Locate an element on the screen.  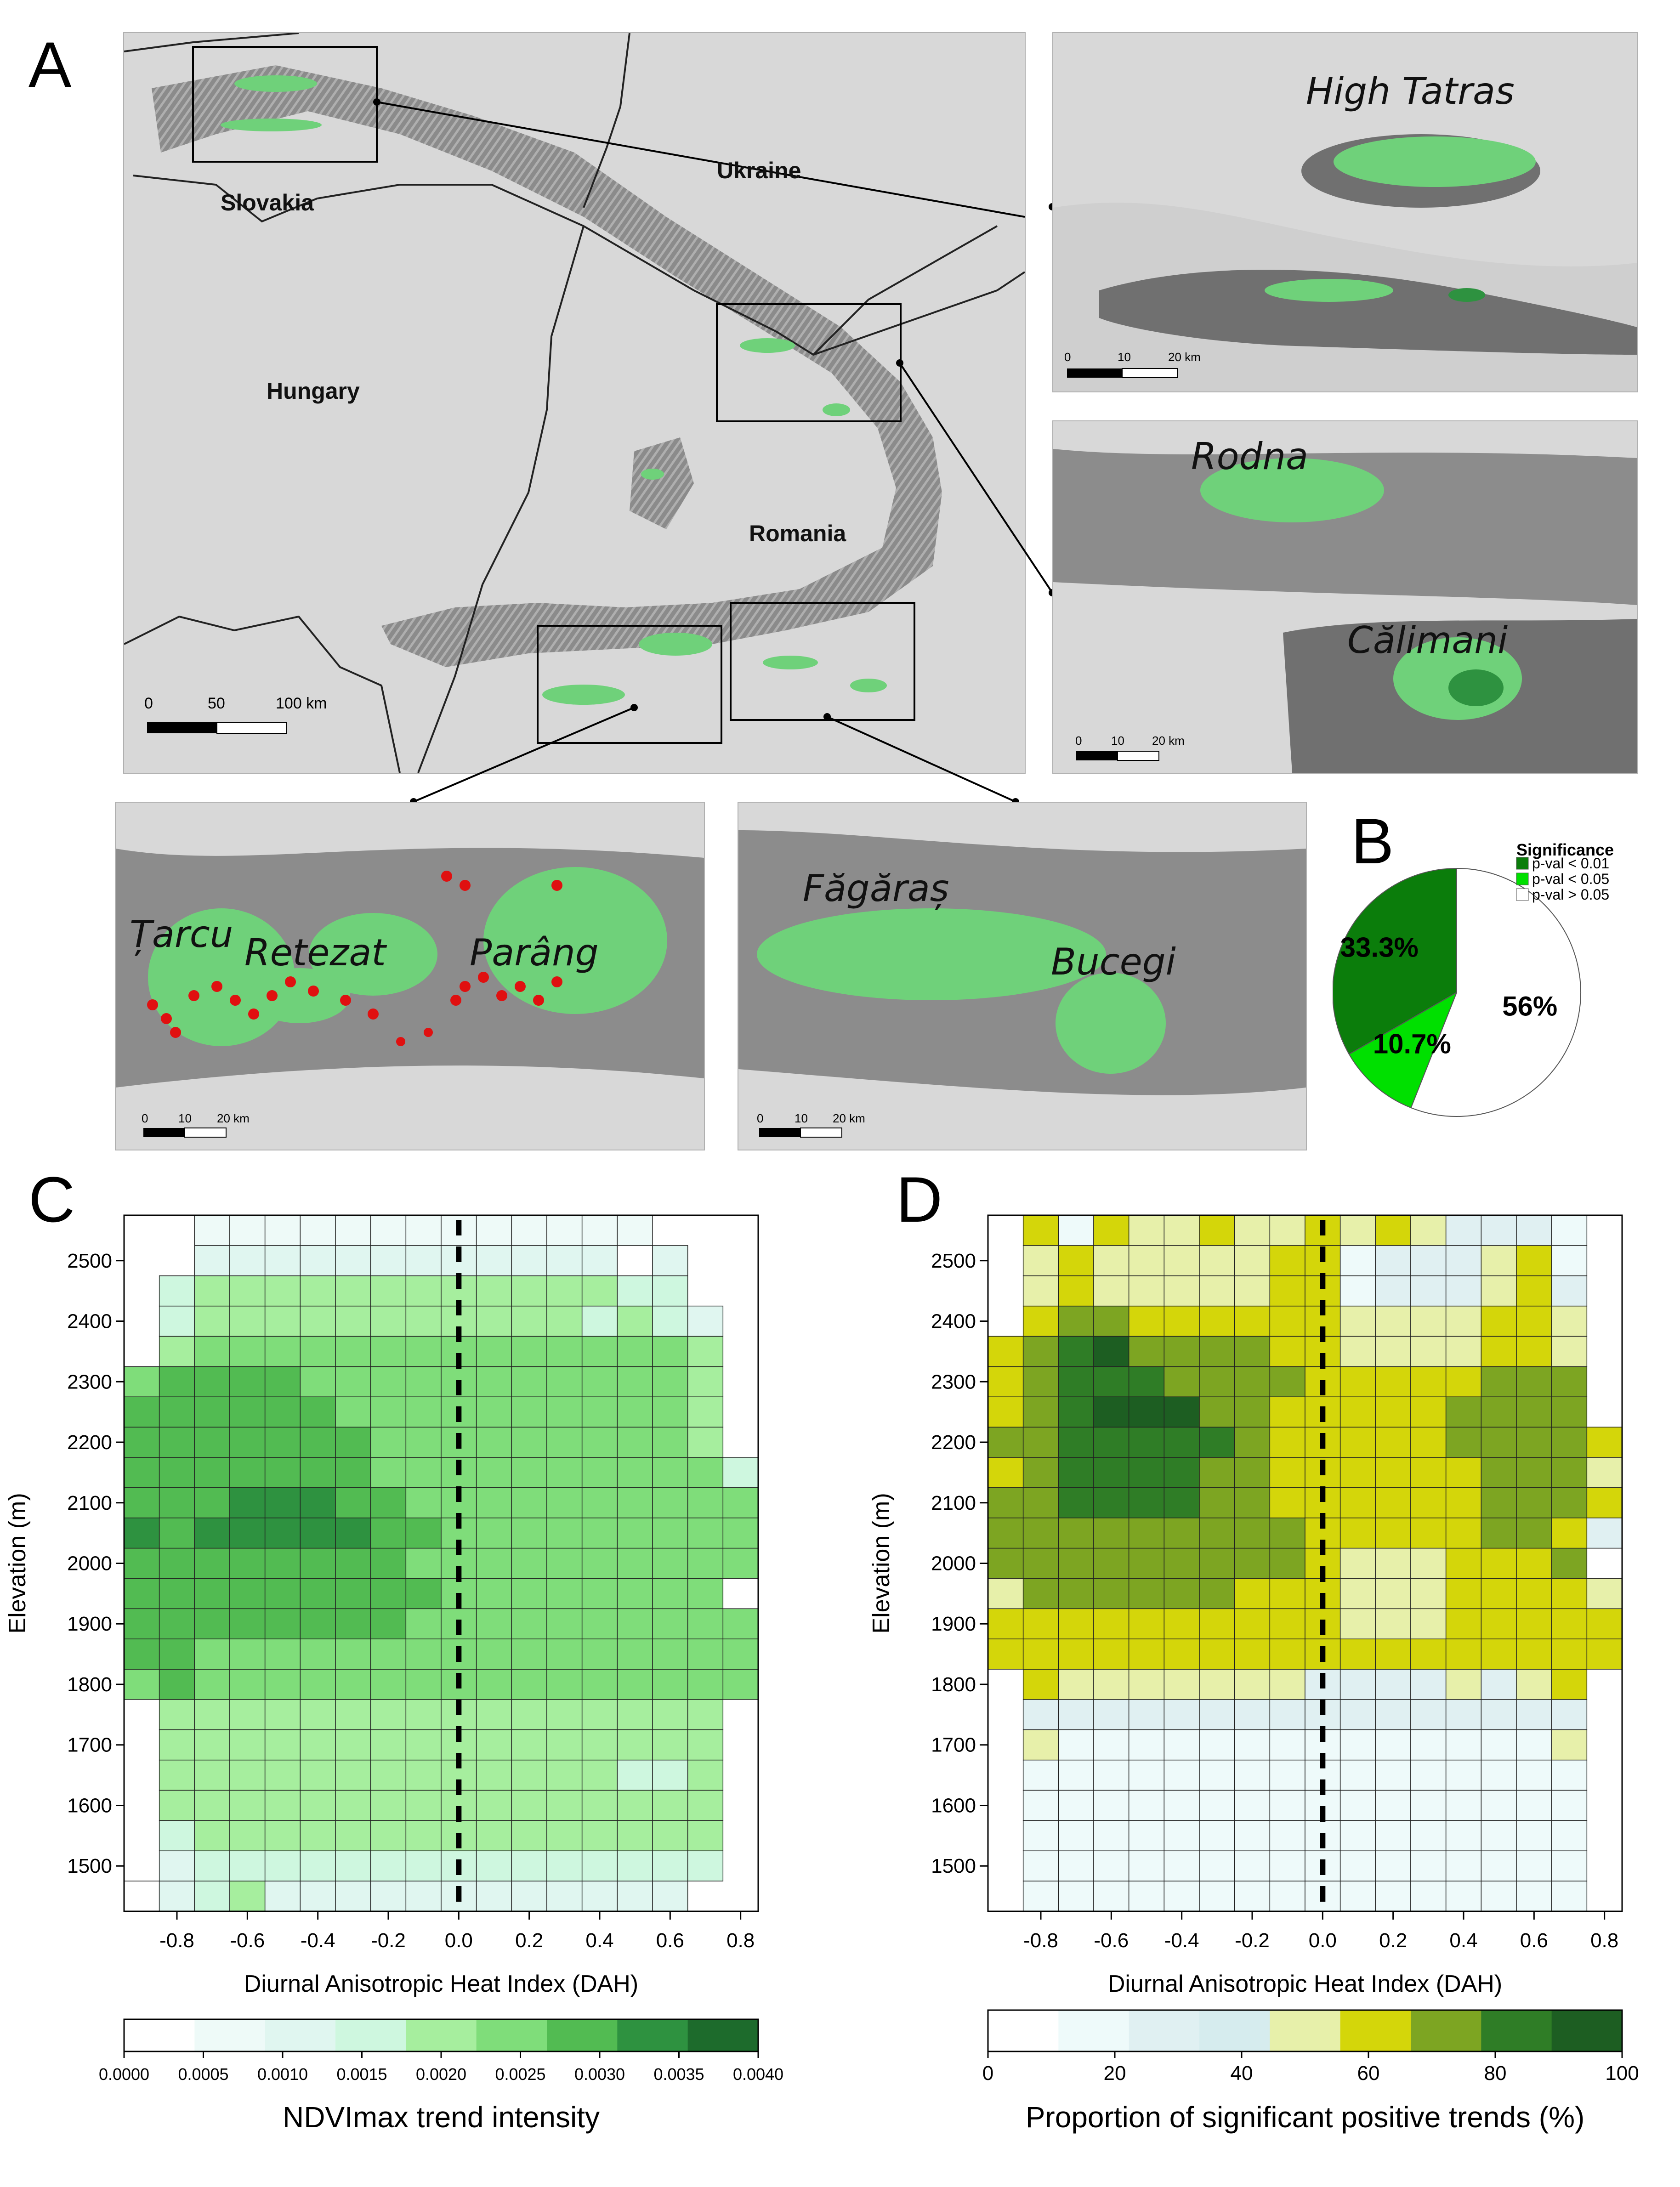
x-tick-label: -0.2 is located at coordinates (1252, 1940).